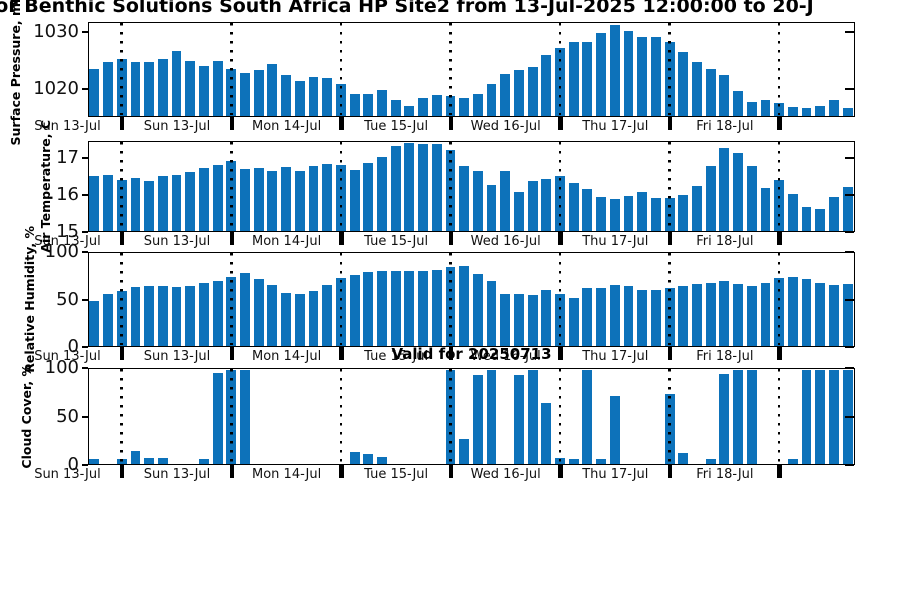 This screenshot has width=900, height=600. I want to click on y-tick-label: 17, so click(67, 157).